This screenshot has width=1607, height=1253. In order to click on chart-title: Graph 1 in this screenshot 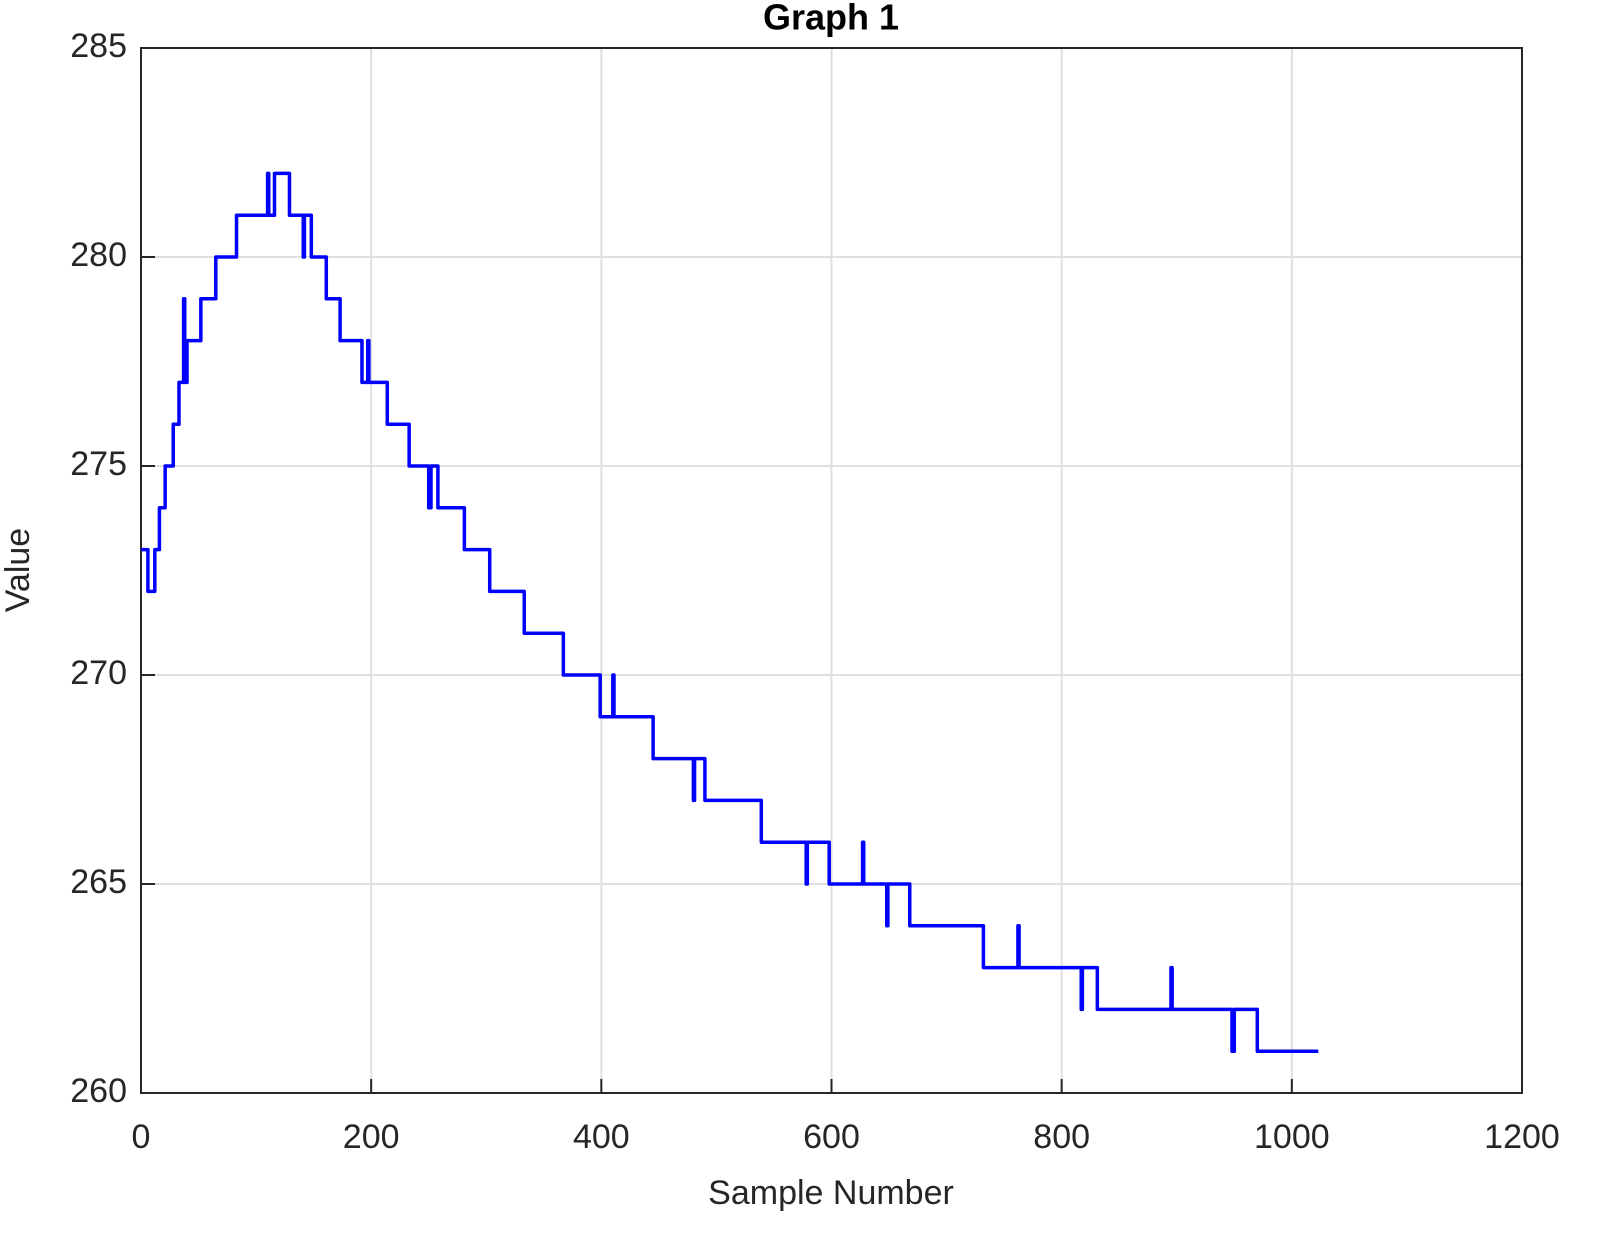, I will do `click(831, 19)`.